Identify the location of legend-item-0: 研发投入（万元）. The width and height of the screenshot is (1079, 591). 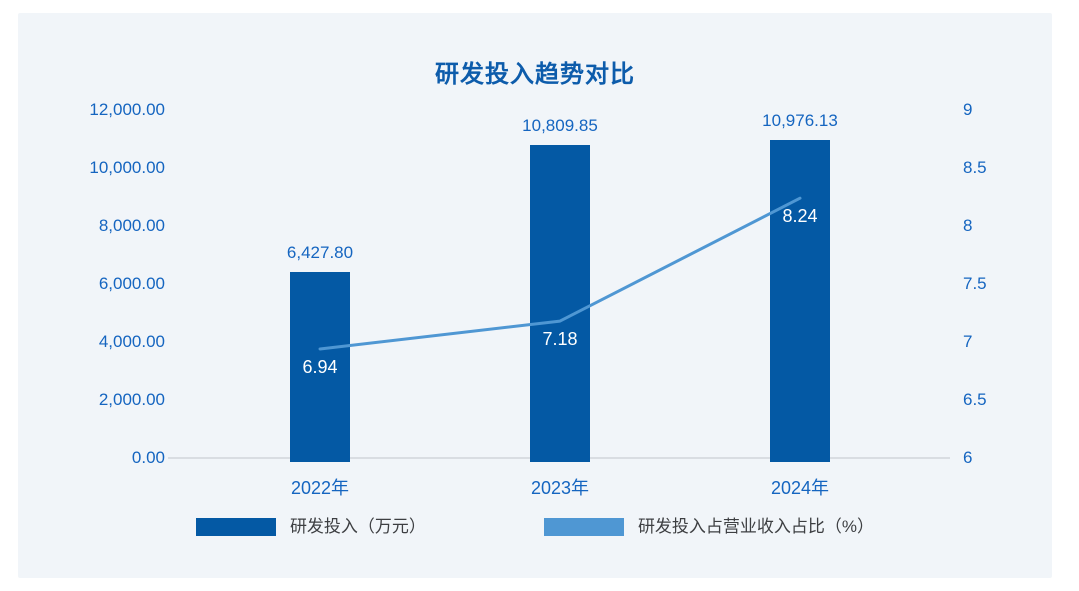
(310, 527).